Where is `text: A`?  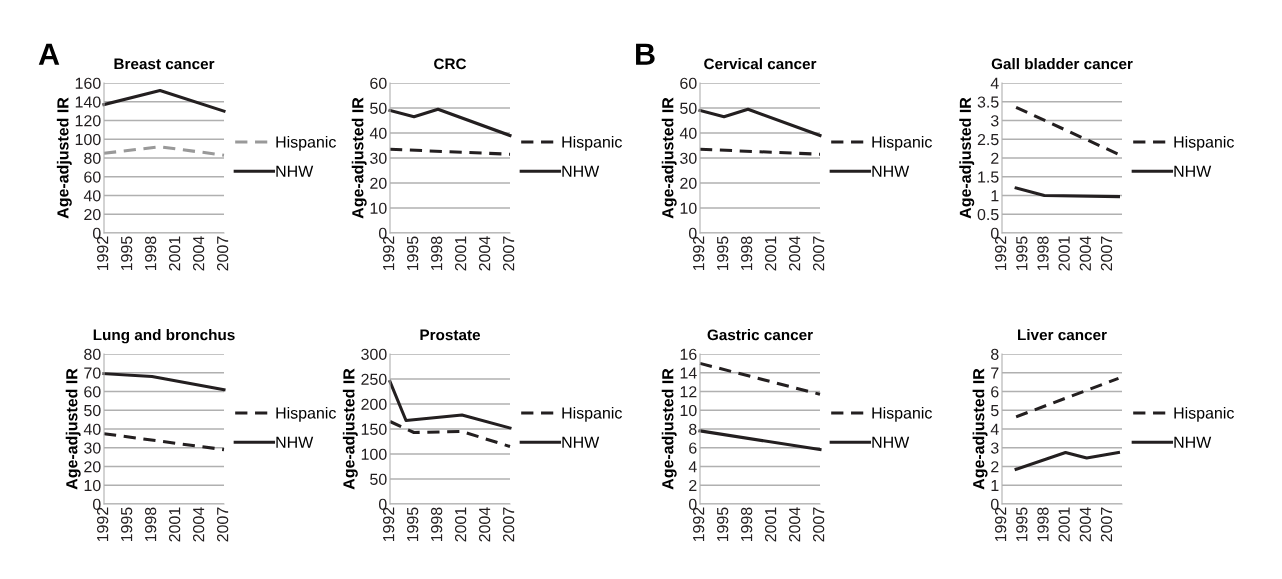
text: A is located at coordinates (49, 54).